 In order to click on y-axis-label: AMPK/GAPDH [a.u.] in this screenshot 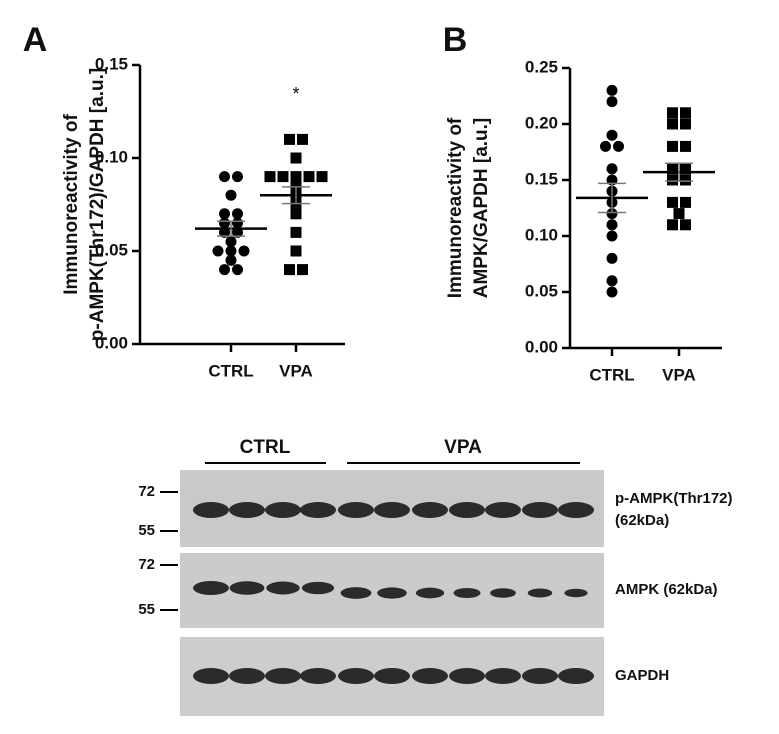, I will do `click(481, 208)`.